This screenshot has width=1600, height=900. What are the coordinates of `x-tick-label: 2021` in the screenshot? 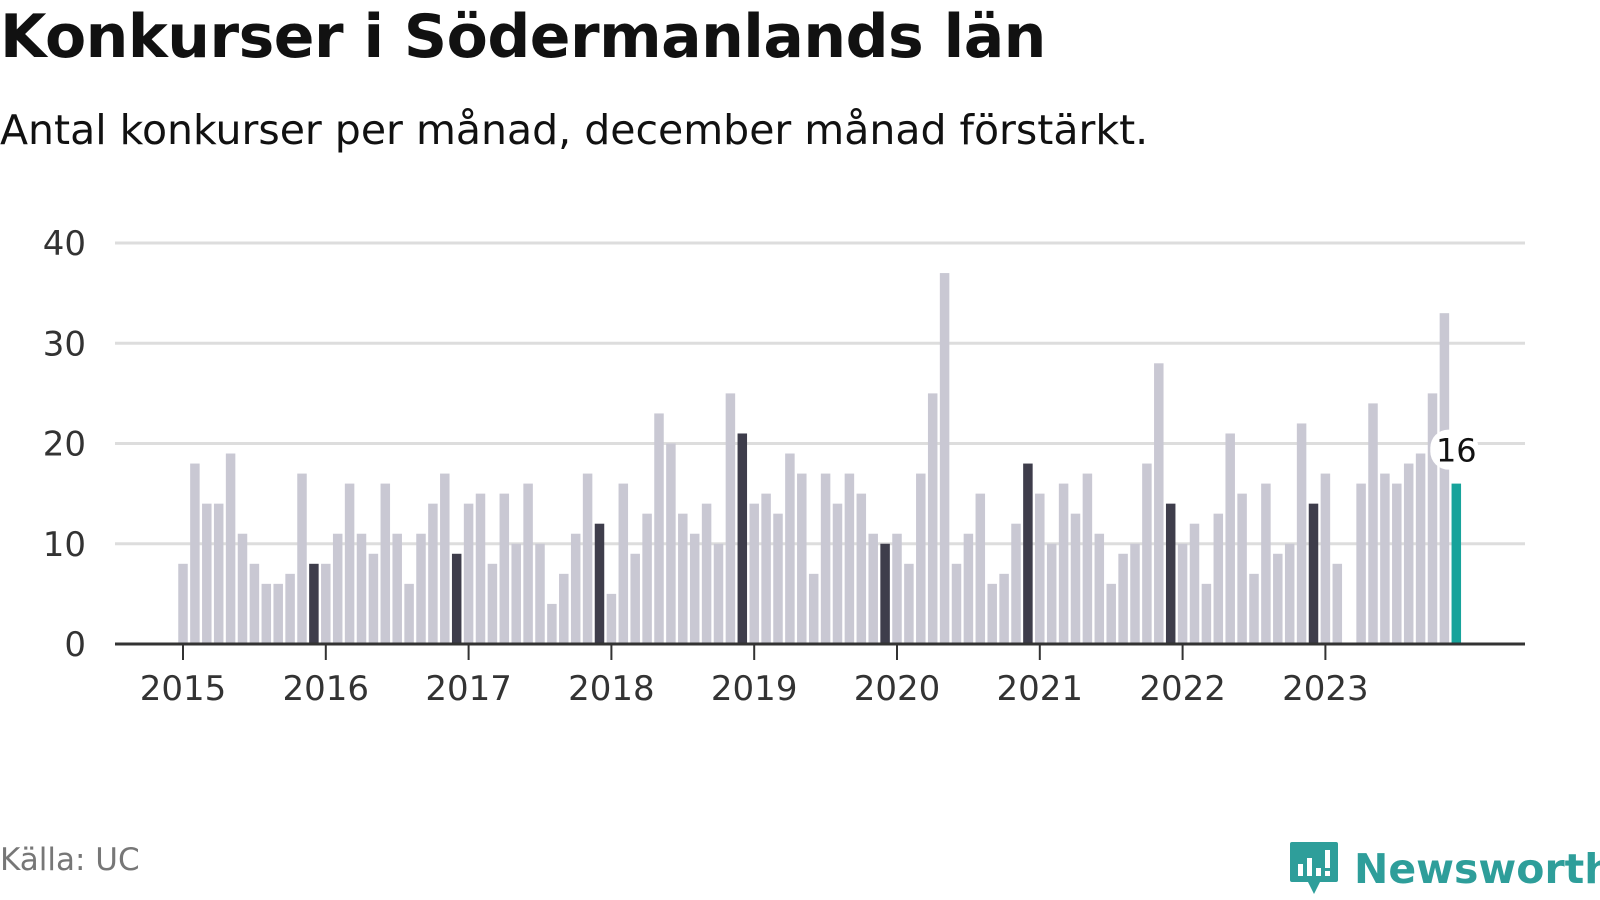 It's located at (1040, 689).